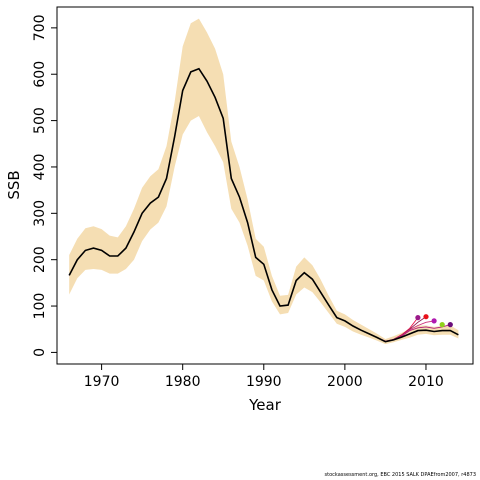  I want to click on y-tick-label: 400, so click(40, 167).